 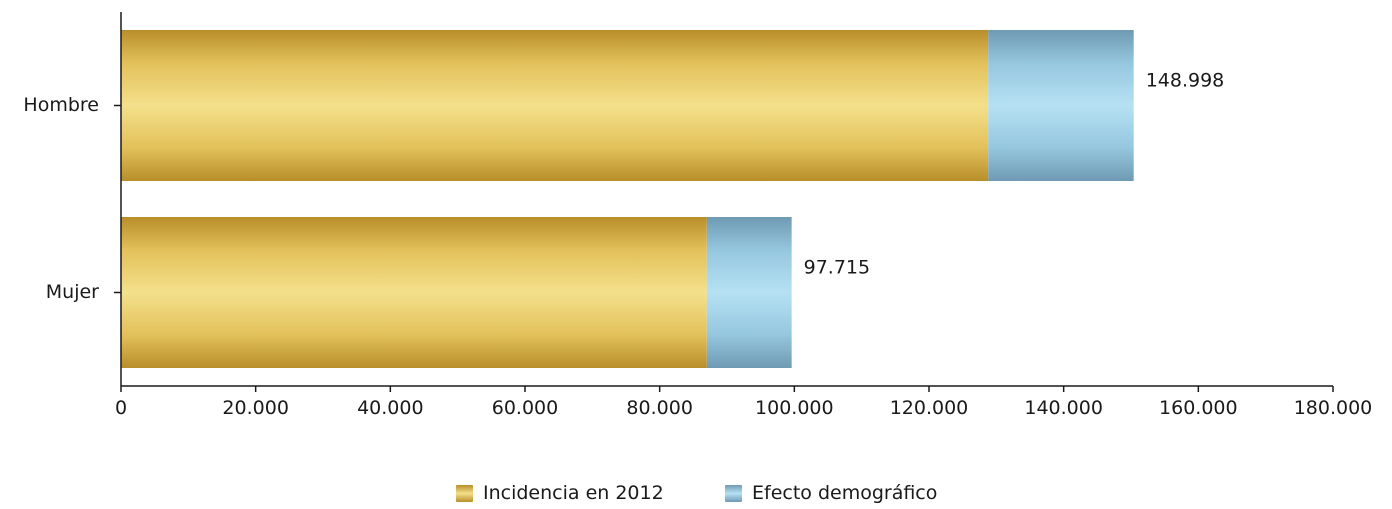 I want to click on x-tick-label-4: 80.000, so click(x=659, y=408).